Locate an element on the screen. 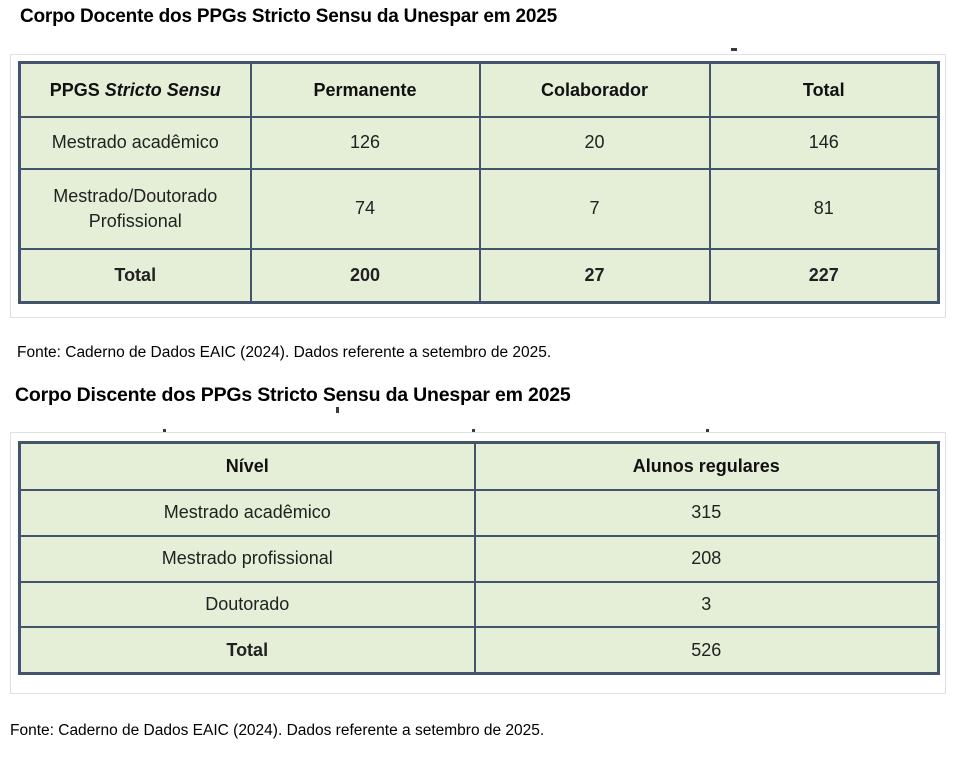 The width and height of the screenshot is (956, 772). docente-total-permanente: 200 is located at coordinates (365, 275).